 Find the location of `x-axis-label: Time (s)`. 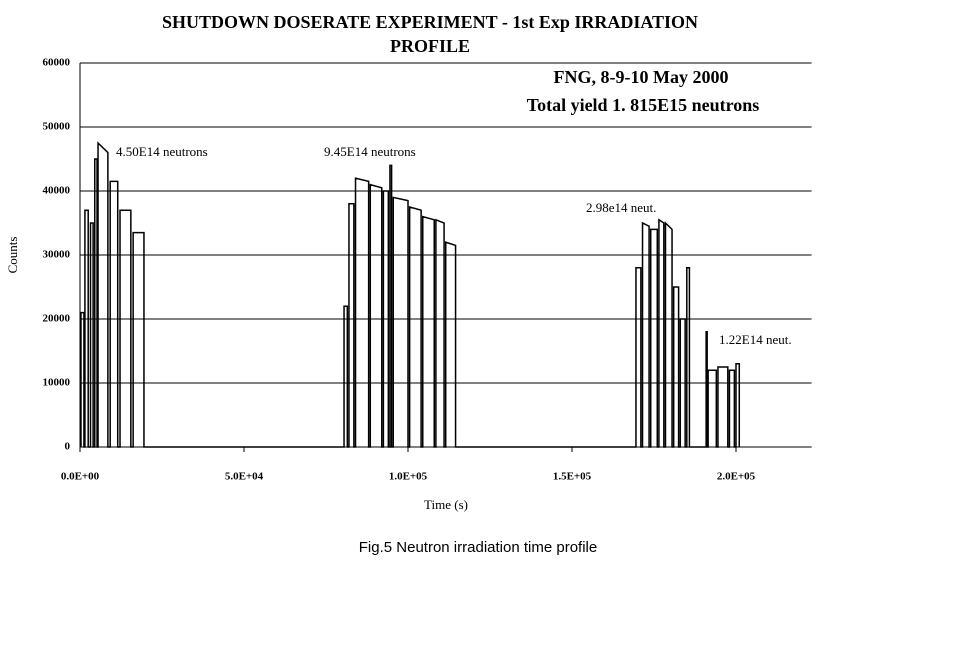

x-axis-label: Time (s) is located at coordinates (446, 504).